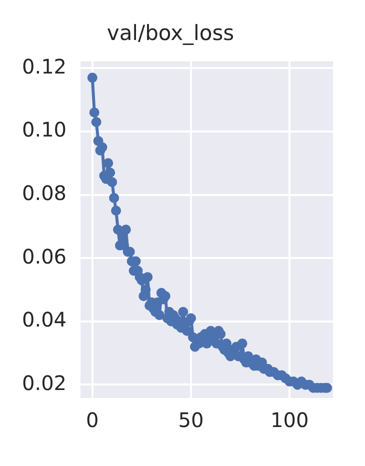  Describe the element at coordinates (170, 33) in the screenshot. I see `chart-title: val/box_loss` at that location.